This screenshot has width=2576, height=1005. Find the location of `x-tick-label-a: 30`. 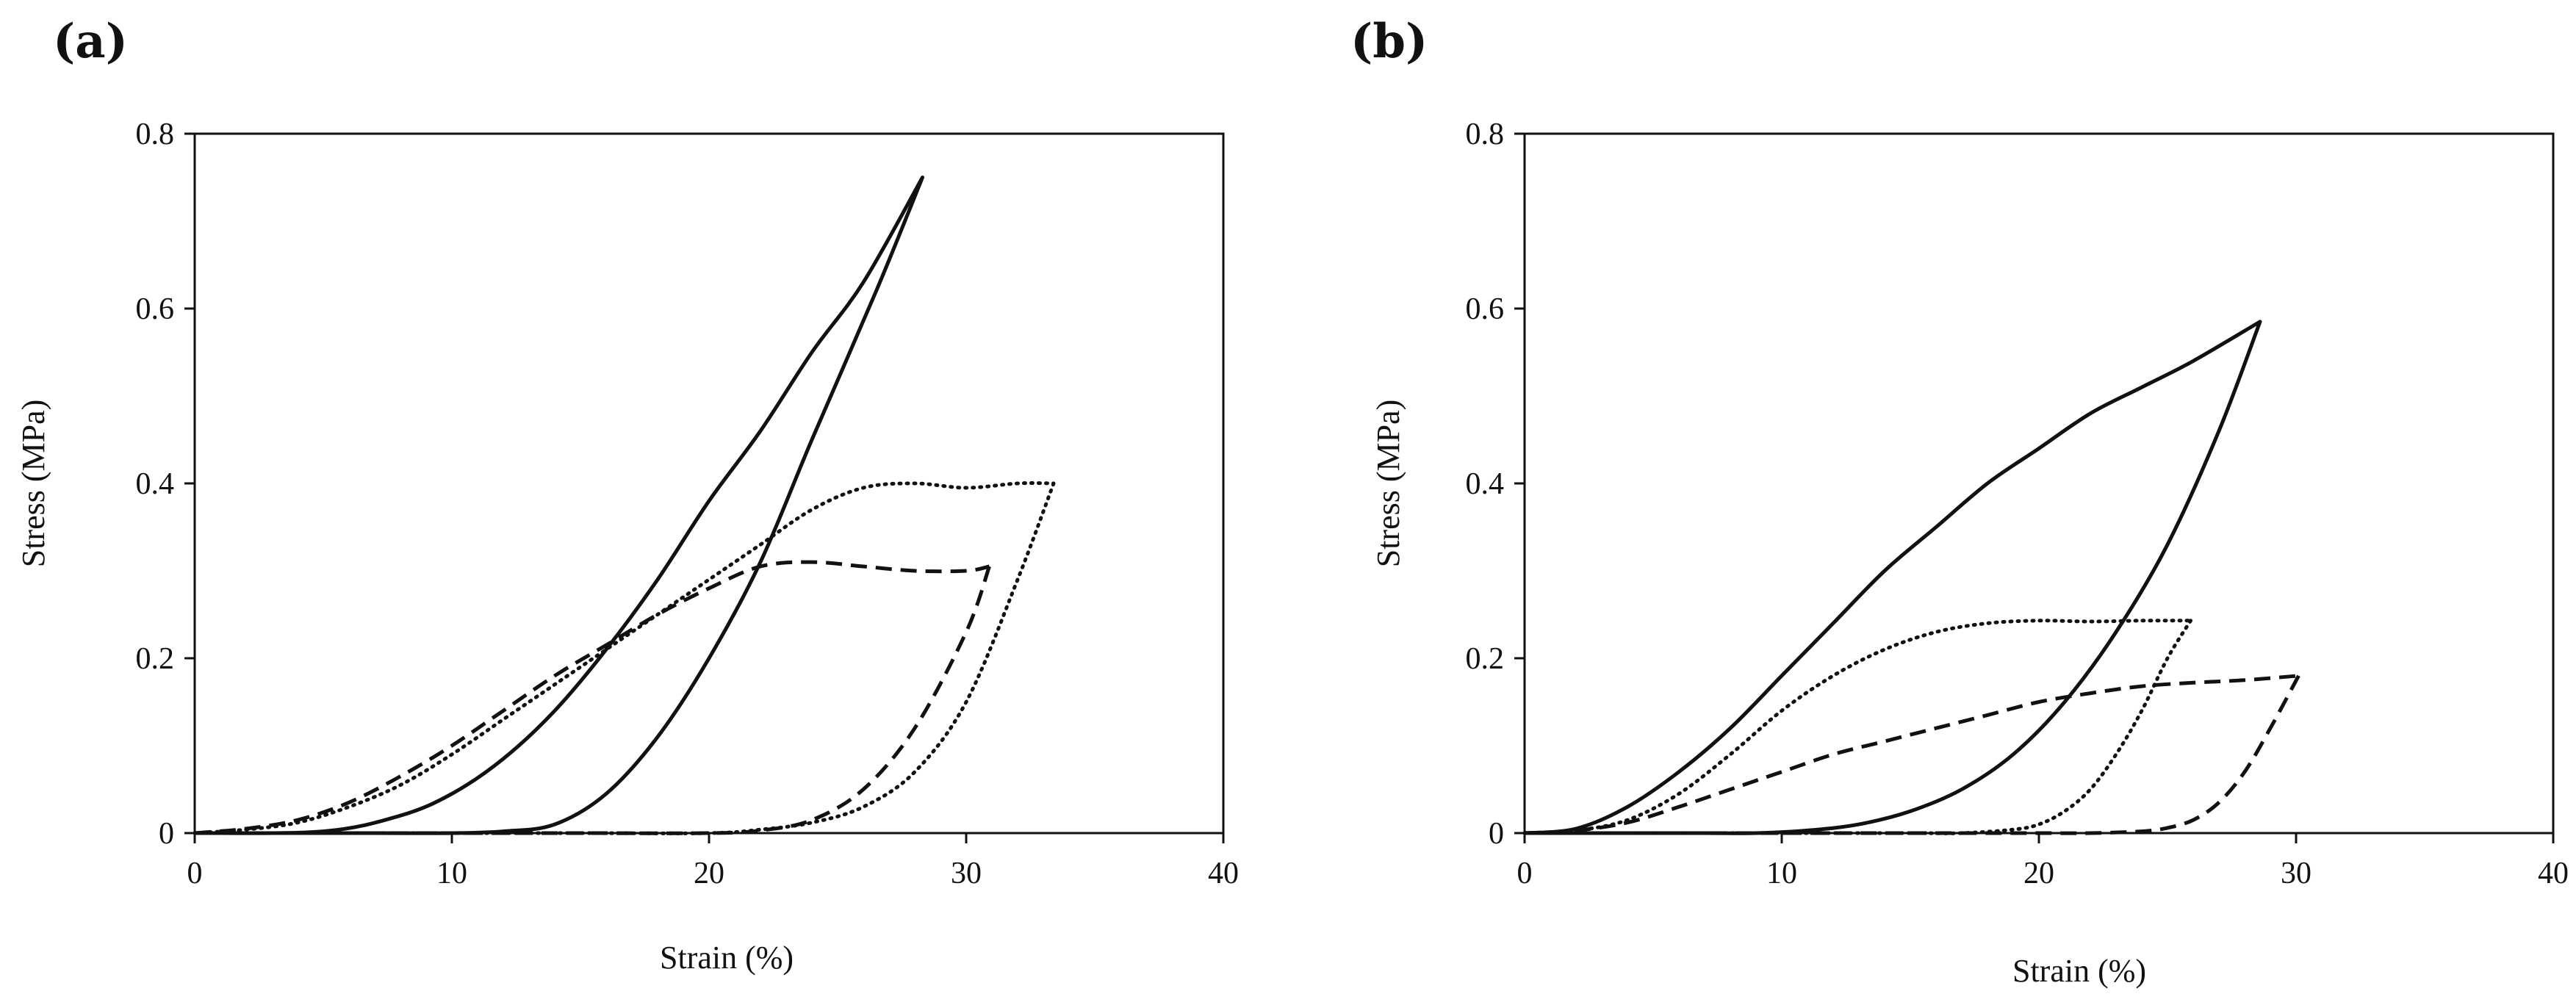

x-tick-label-a: 30 is located at coordinates (966, 873).